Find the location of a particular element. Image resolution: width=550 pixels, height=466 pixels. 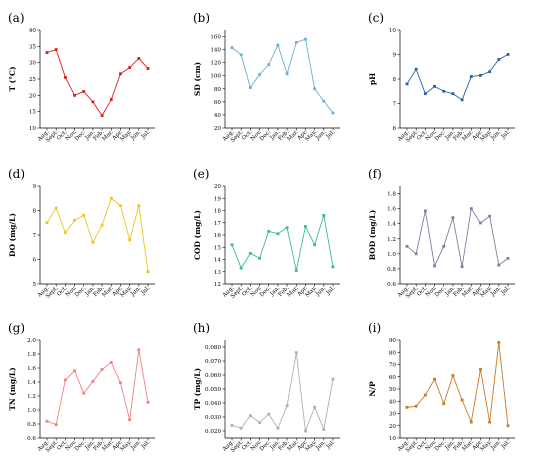

panel-label: (i) is located at coordinates (374, 328).